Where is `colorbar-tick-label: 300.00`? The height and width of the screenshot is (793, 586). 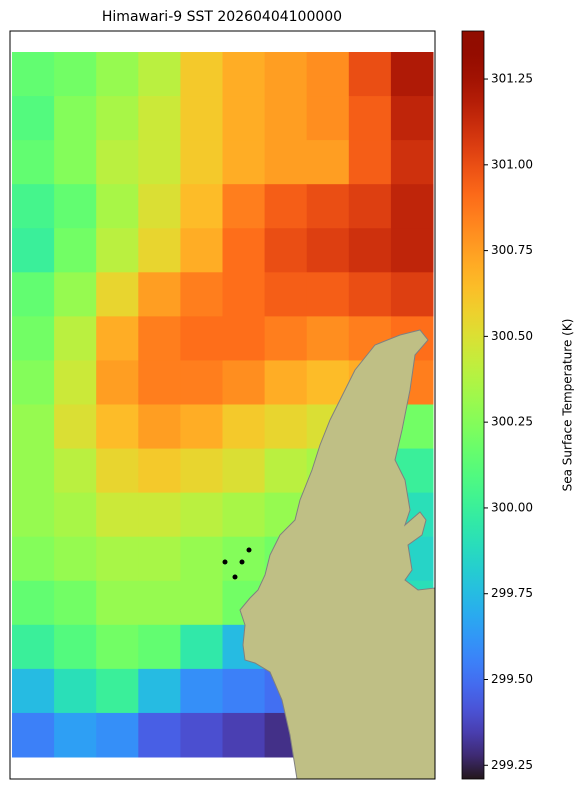 colorbar-tick-label: 300.00 is located at coordinates (512, 507).